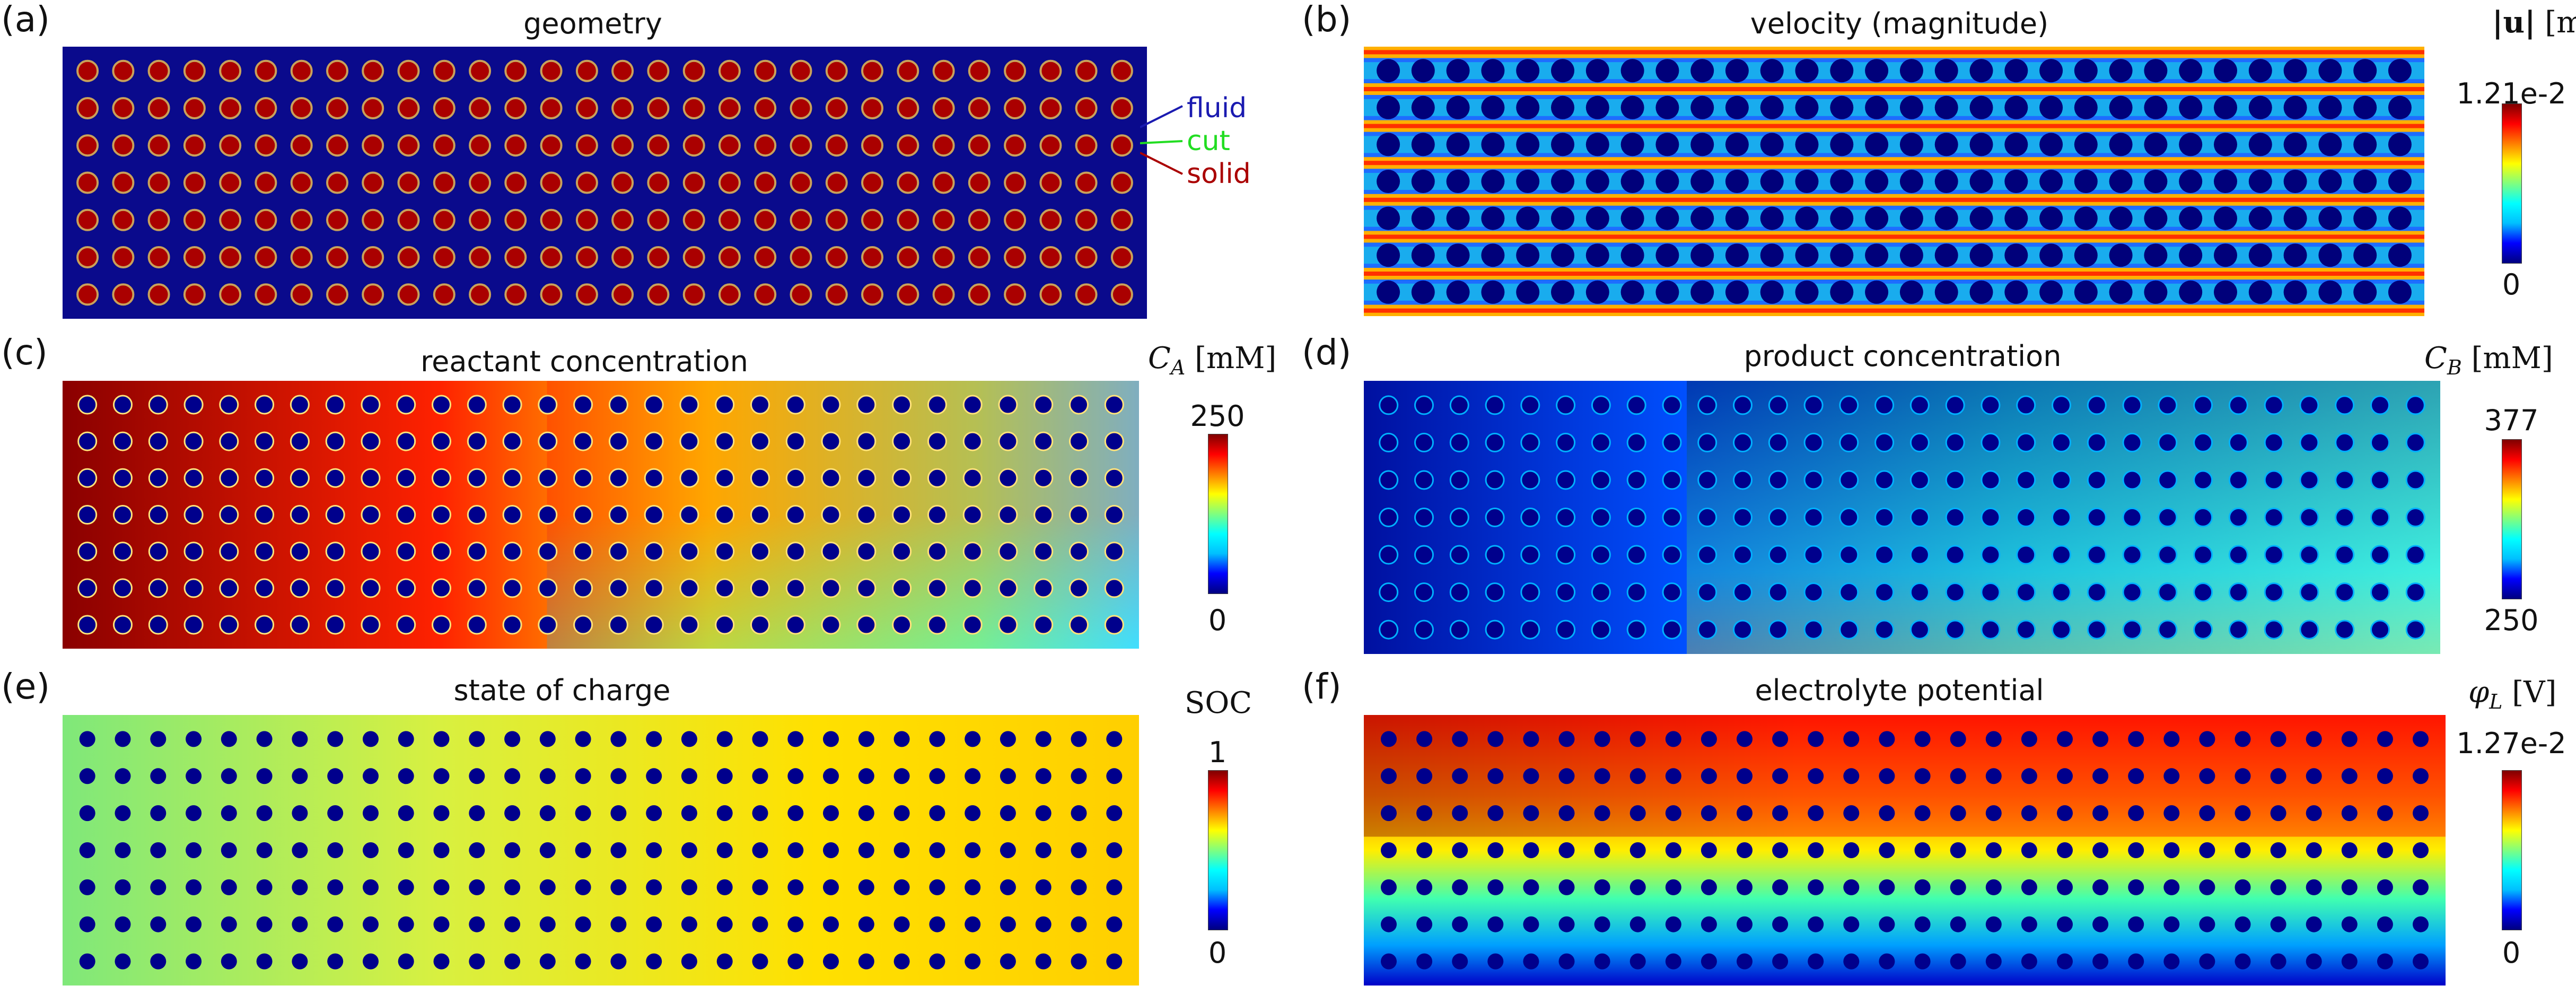 This screenshot has height=986, width=2576. What do you see at coordinates (24, 353) in the screenshot?
I see `panel-c-label: (c)` at bounding box center [24, 353].